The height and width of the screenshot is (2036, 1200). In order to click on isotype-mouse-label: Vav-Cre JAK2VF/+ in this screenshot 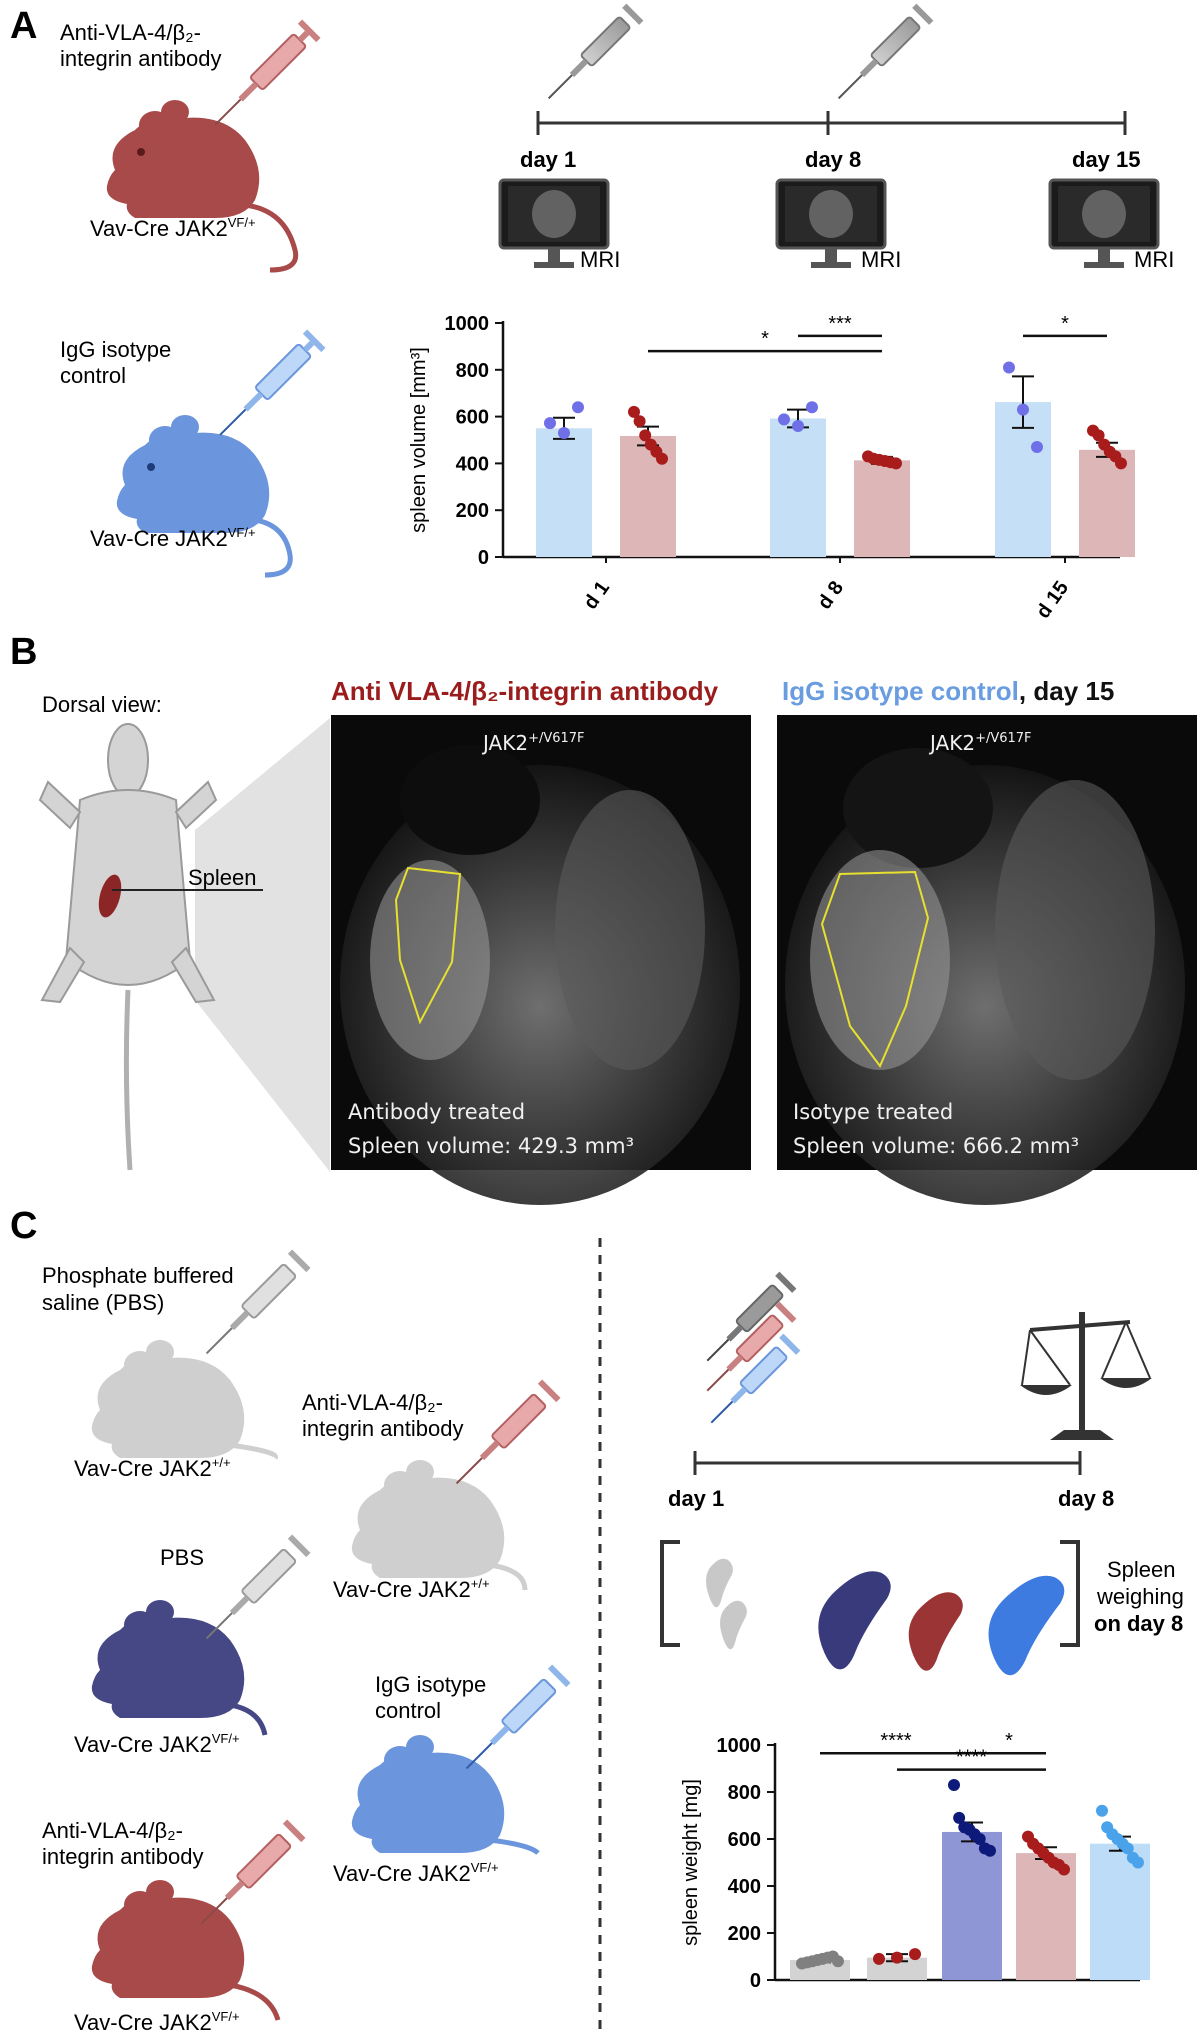, I will do `click(416, 1873)`.